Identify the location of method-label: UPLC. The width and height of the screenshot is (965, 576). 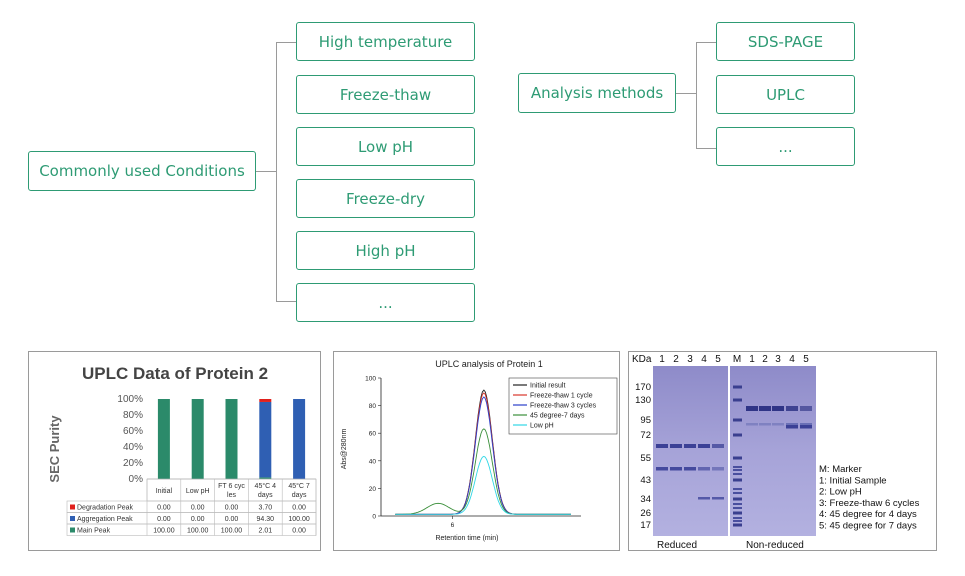
(785, 94).